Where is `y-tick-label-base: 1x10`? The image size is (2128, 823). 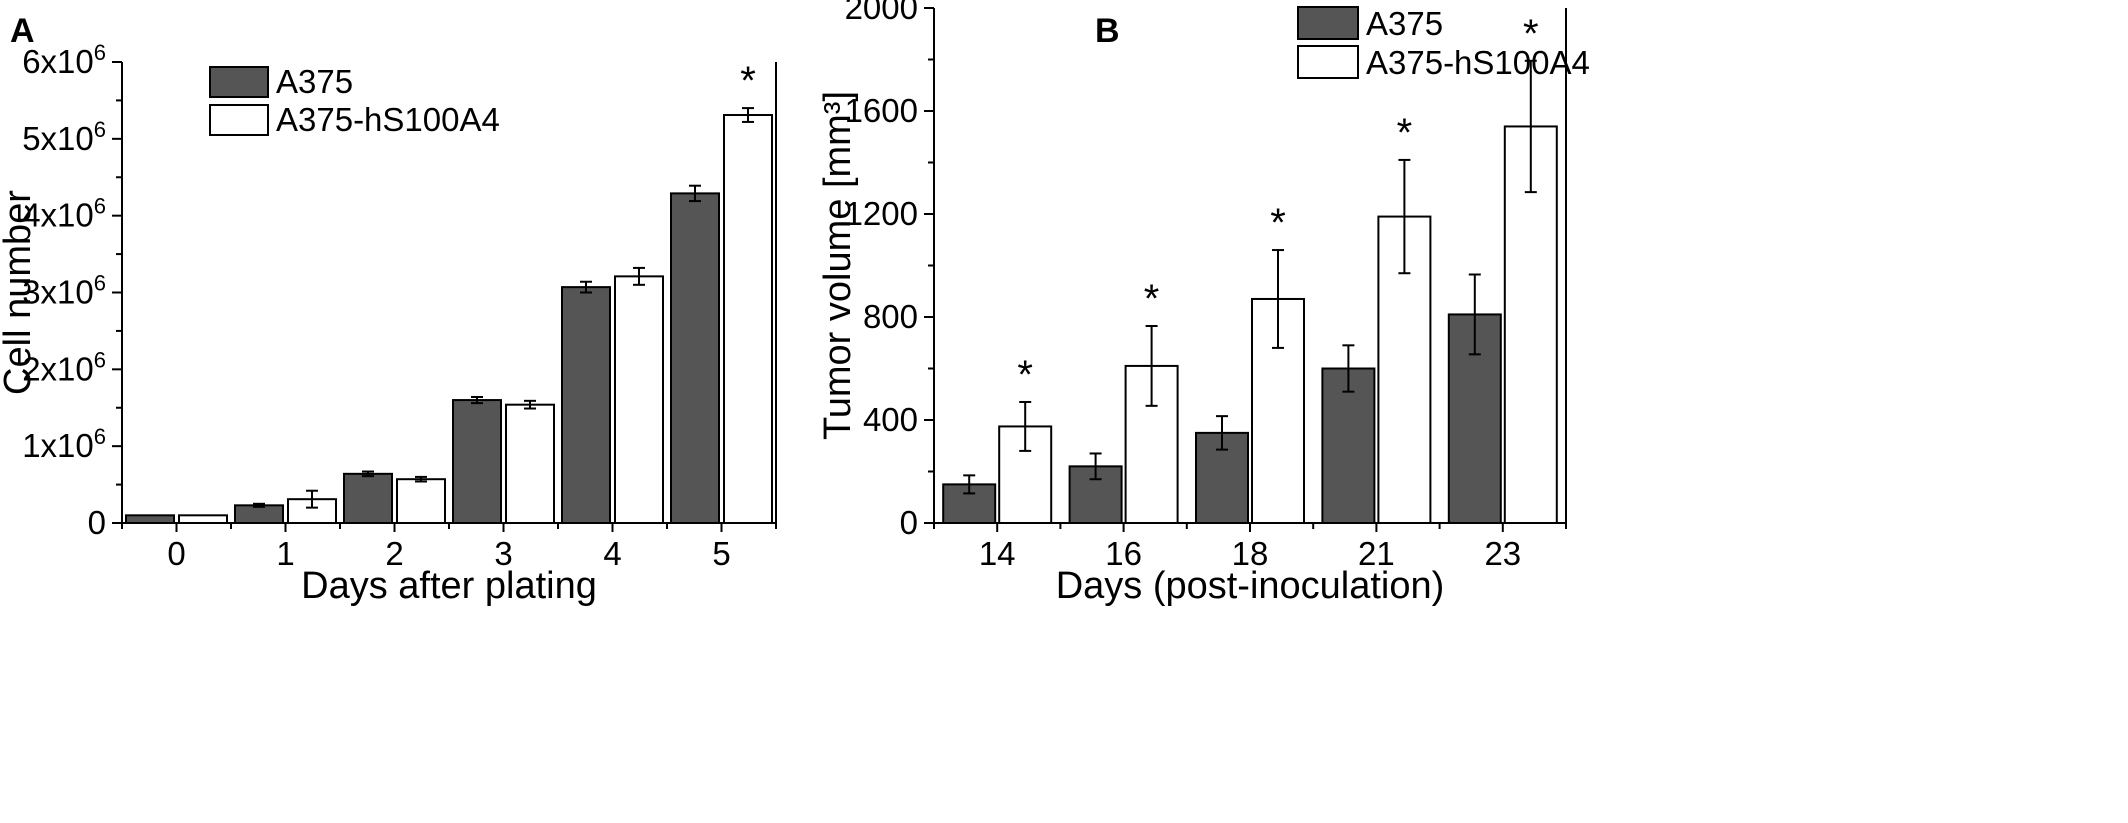
y-tick-label-base: 1x10 is located at coordinates (58, 445).